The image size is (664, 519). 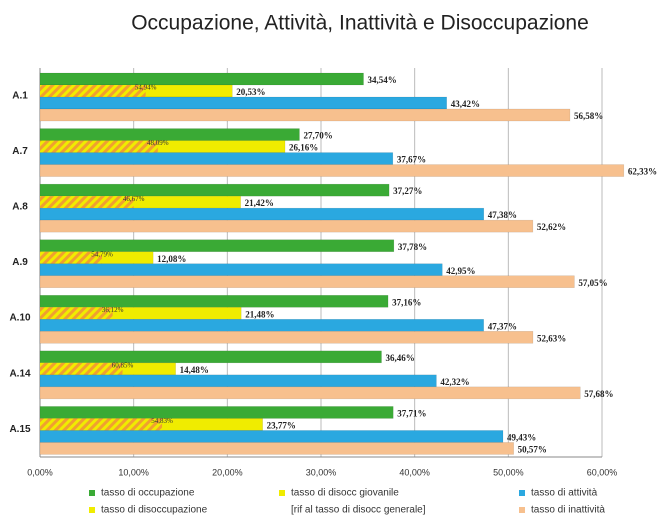 I want to click on x-tick-label: 60,00%, so click(x=602, y=472).